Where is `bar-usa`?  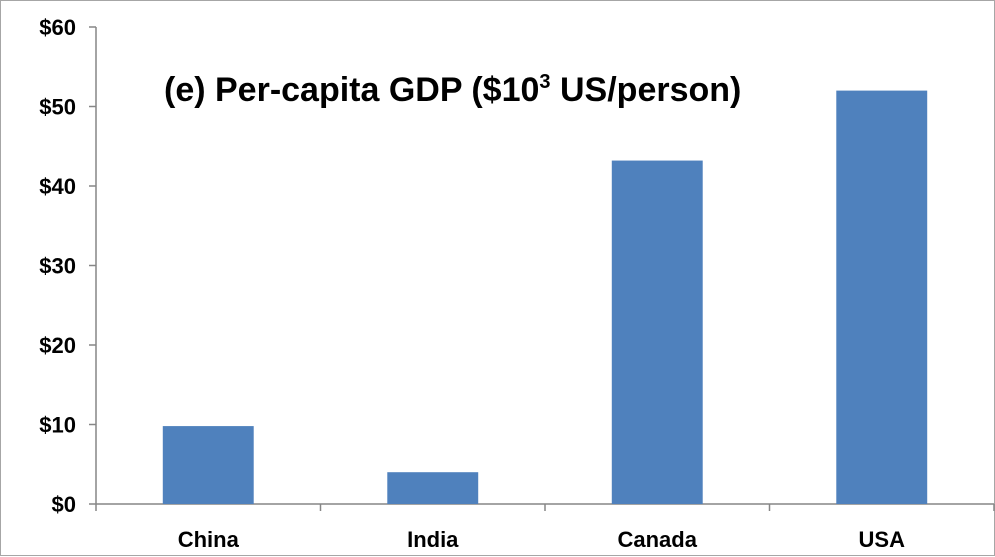 bar-usa is located at coordinates (882, 297).